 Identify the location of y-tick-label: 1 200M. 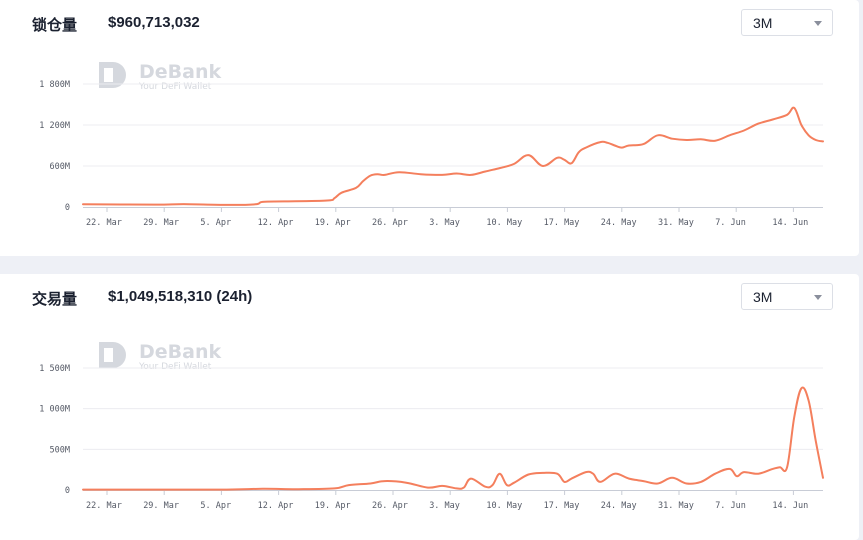
(54, 126).